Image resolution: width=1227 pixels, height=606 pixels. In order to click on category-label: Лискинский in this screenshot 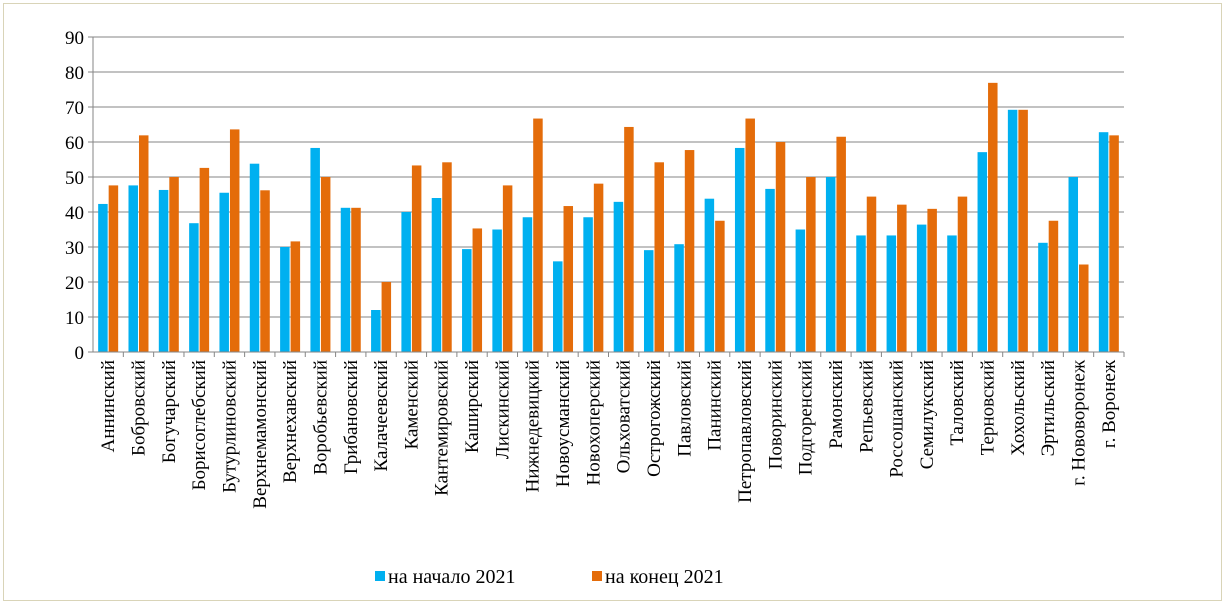, I will do `click(502, 409)`.